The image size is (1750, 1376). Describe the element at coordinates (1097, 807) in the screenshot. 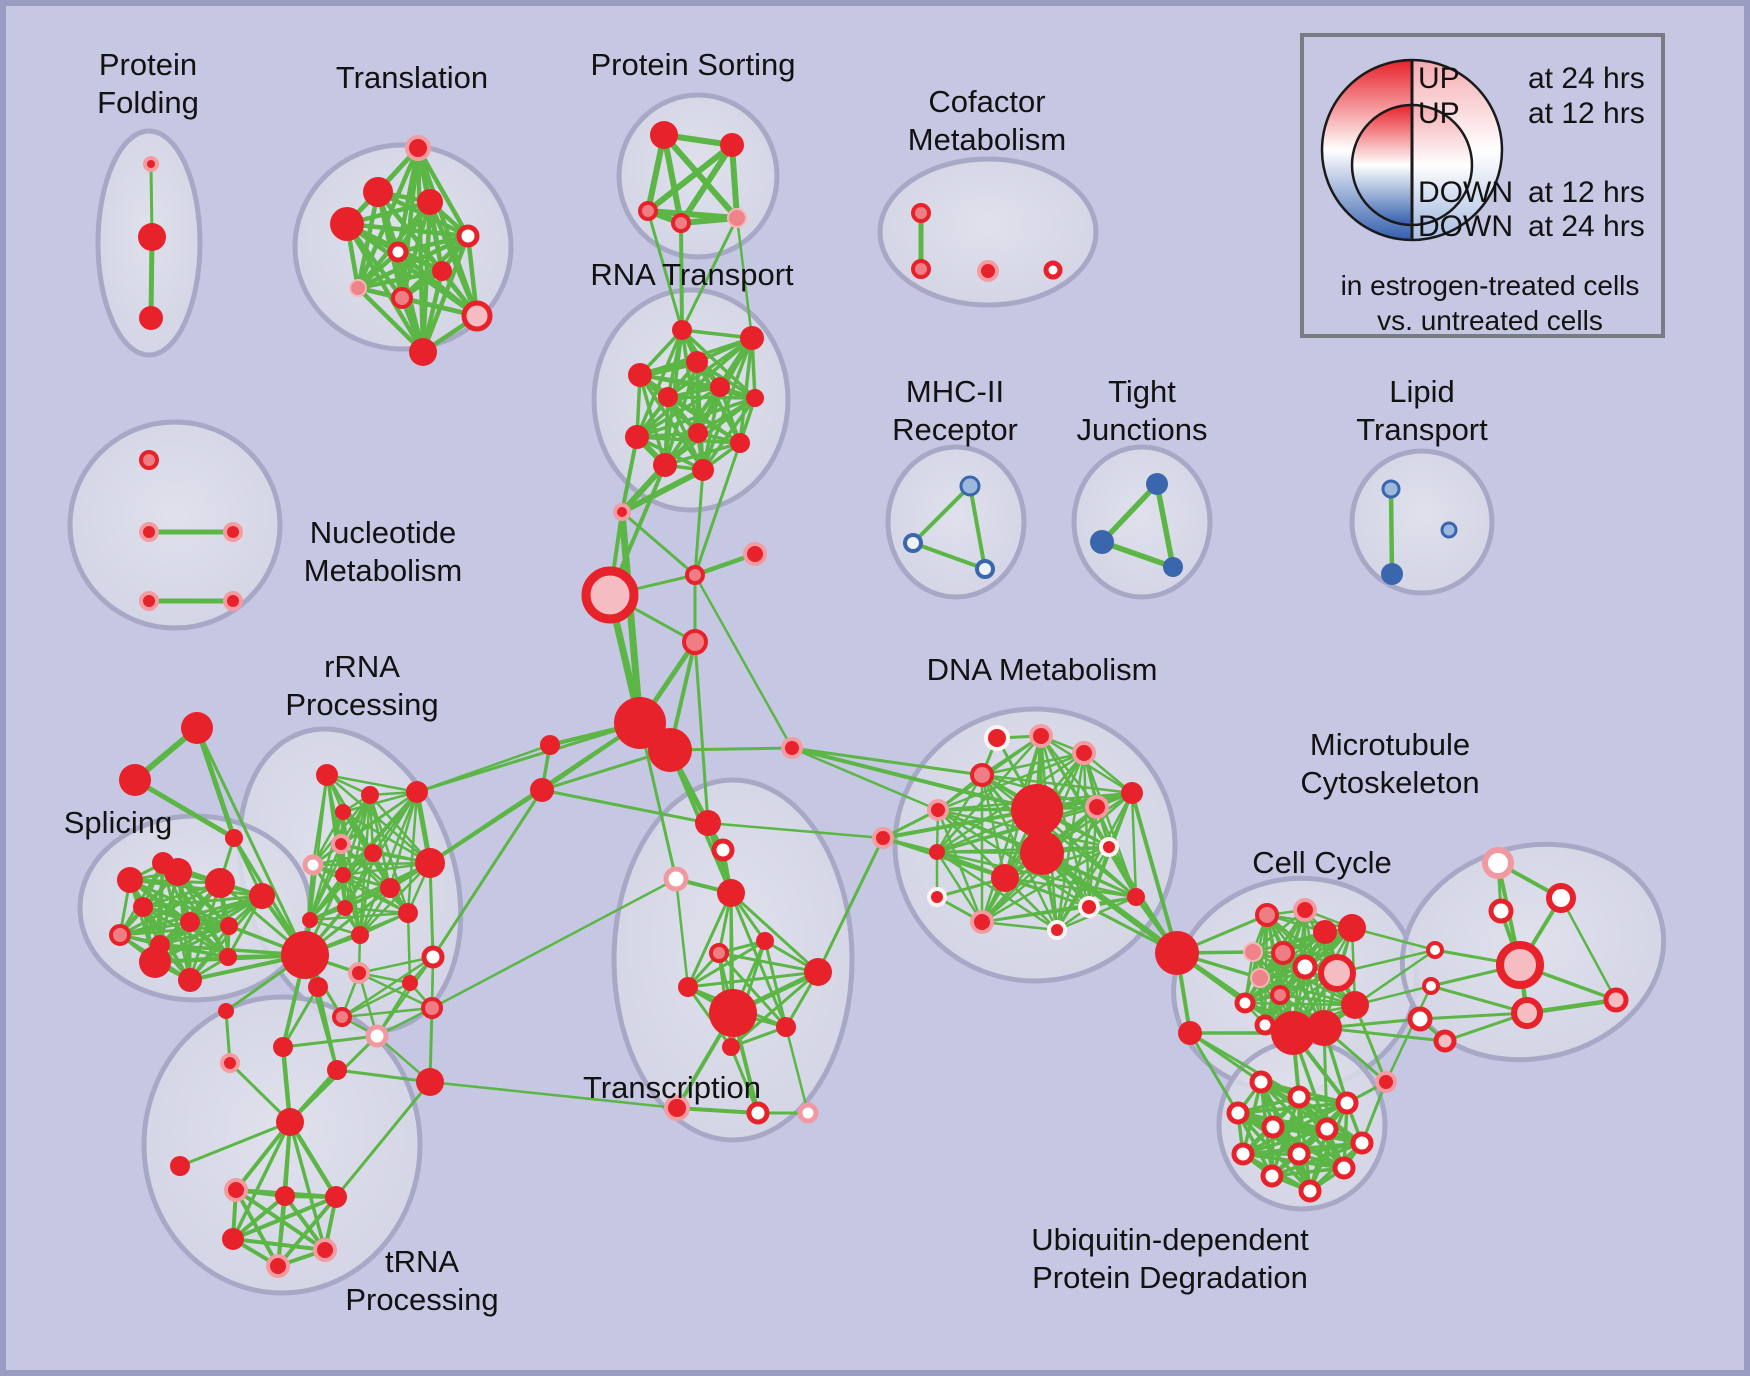

I see `node-D10` at that location.